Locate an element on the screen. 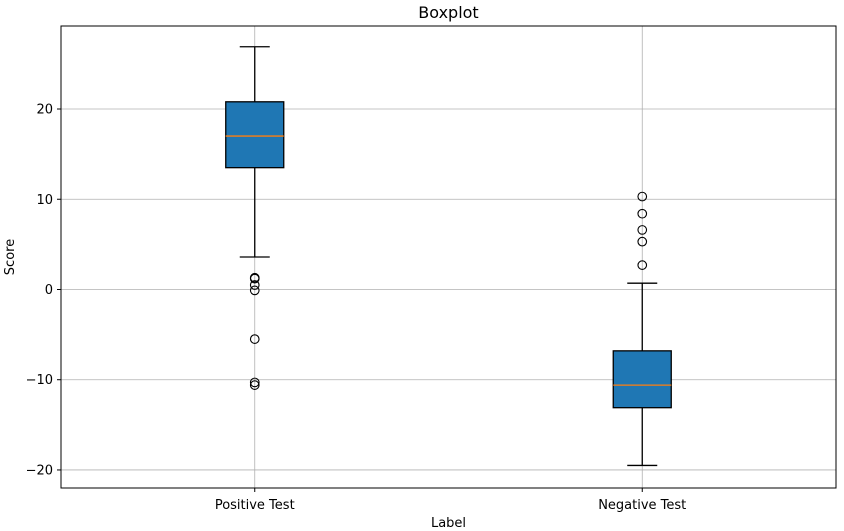 This screenshot has height=531, width=844. chart-title: Boxplot is located at coordinates (448, 12).